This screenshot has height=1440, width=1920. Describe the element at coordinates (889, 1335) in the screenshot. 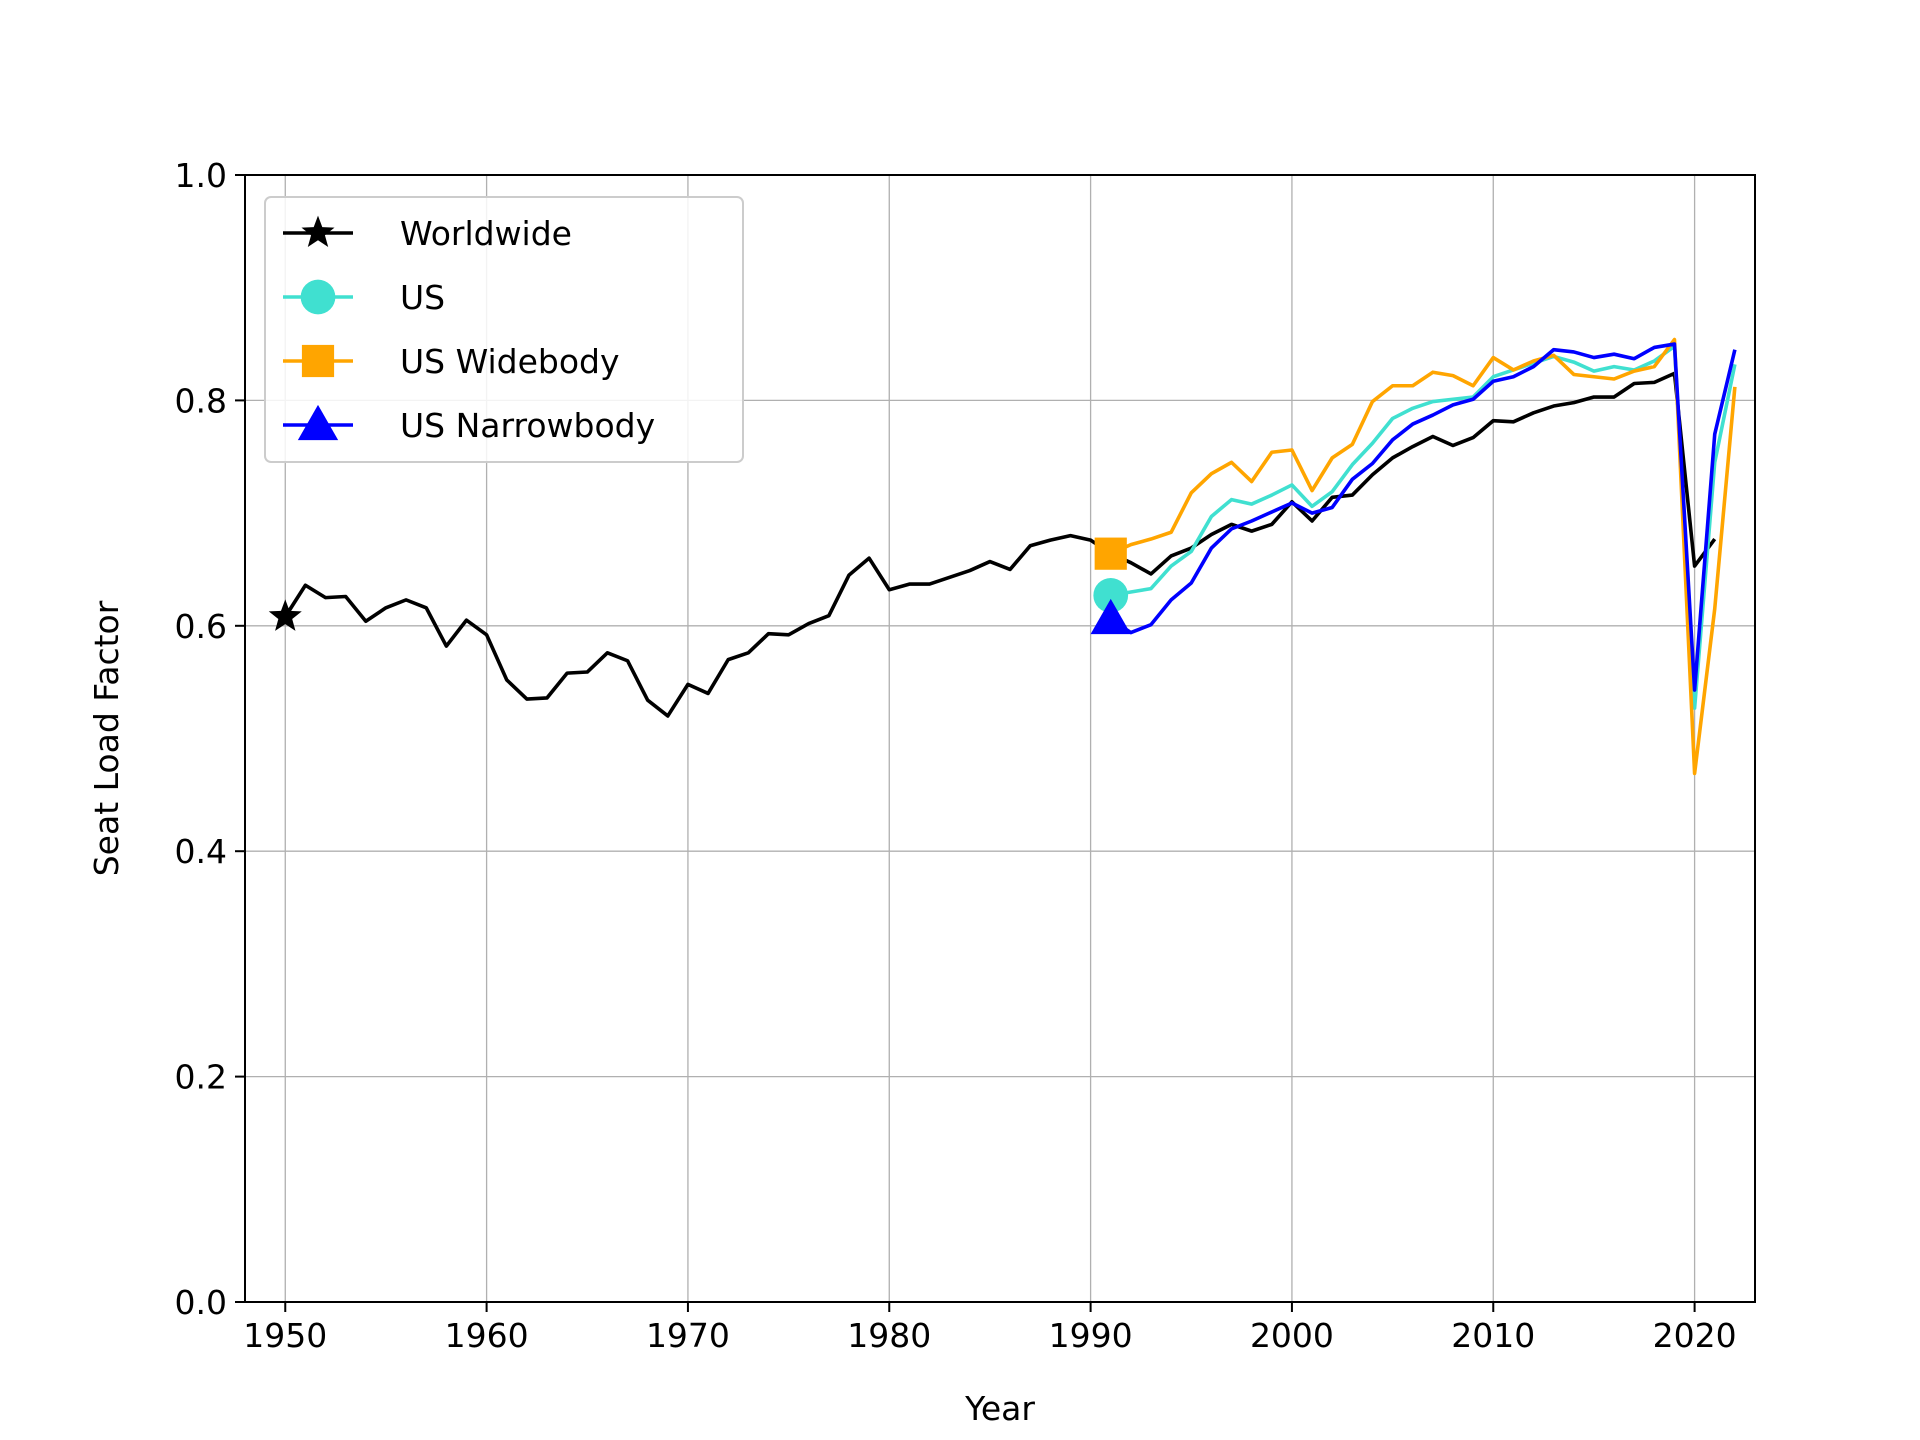

I see `x-tick-label: 1980` at that location.